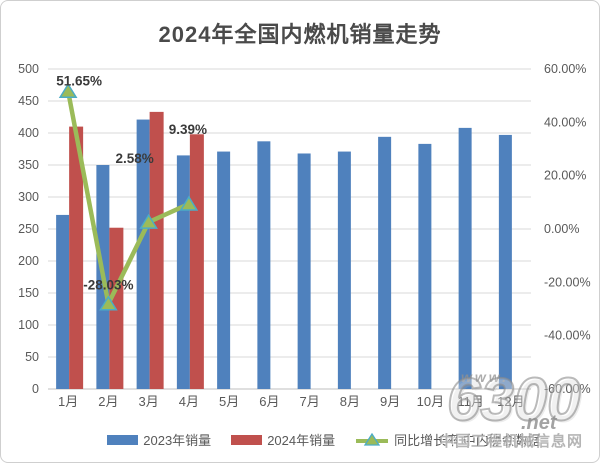 The height and width of the screenshot is (463, 600). Describe the element at coordinates (79, 80) in the screenshot. I see `growth-point-label-1月: 51.65%` at that location.